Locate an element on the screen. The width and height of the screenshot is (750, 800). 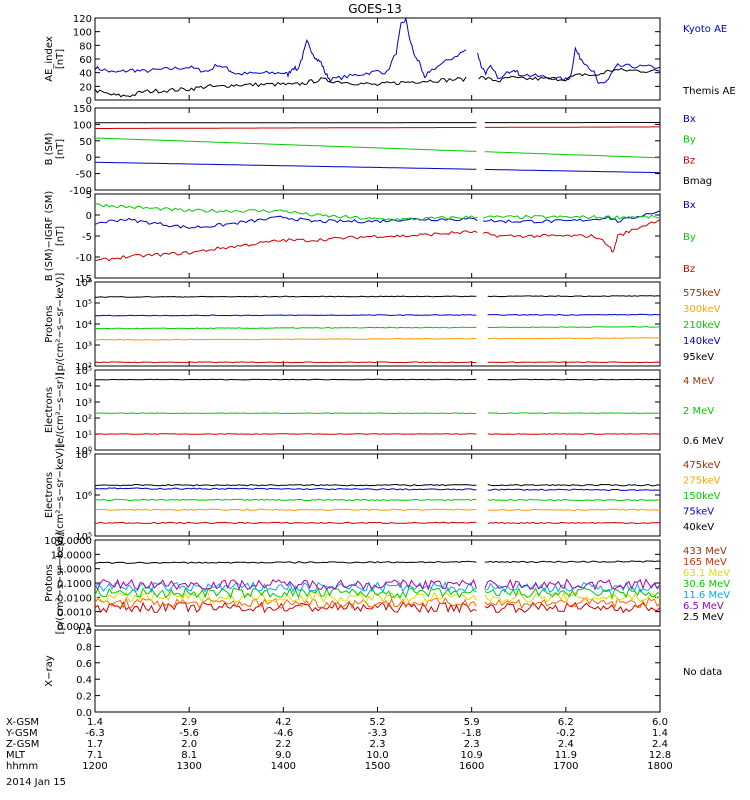
orbit-value: 1200 is located at coordinates (94, 766).